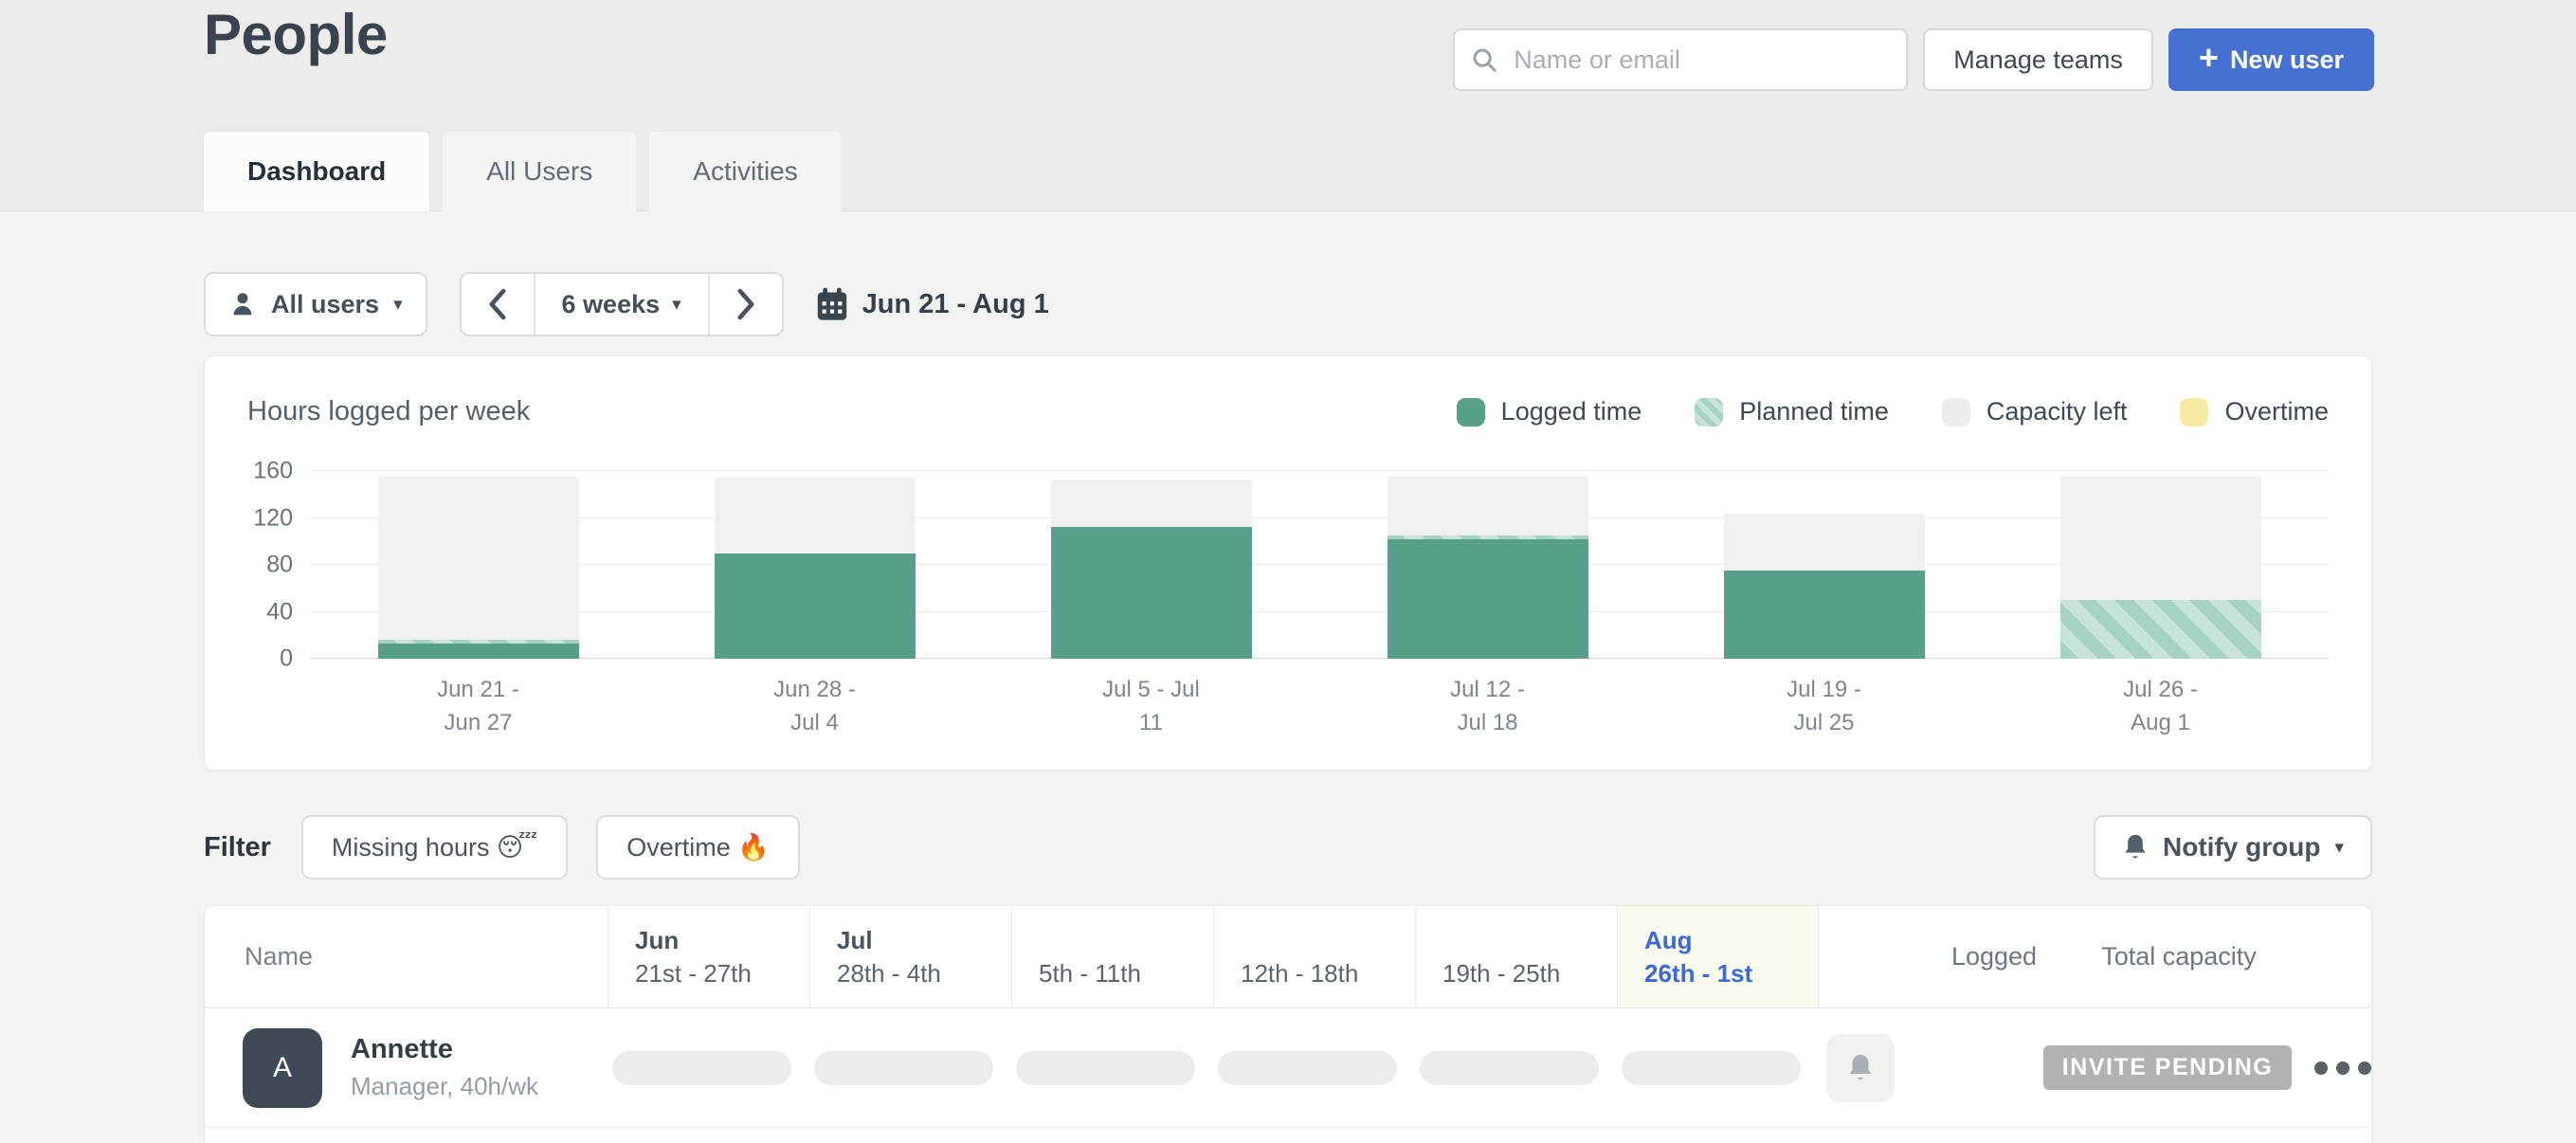 The image size is (2576, 1143). I want to click on legend-label: Capacity left, so click(2057, 411).